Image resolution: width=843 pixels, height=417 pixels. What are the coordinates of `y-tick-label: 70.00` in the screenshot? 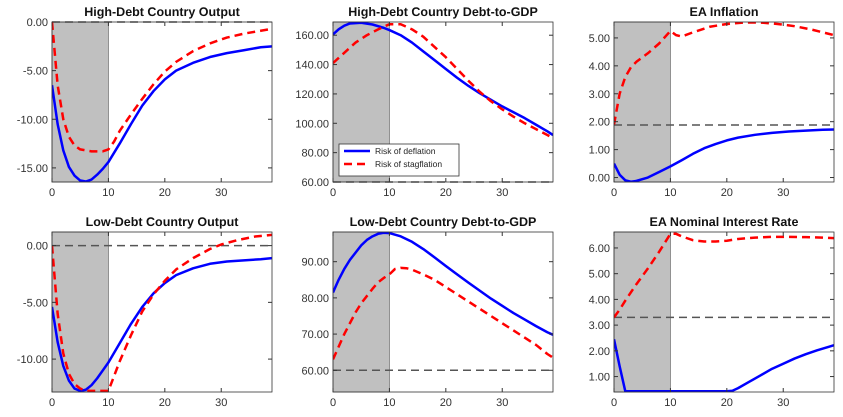 It's located at (315, 335).